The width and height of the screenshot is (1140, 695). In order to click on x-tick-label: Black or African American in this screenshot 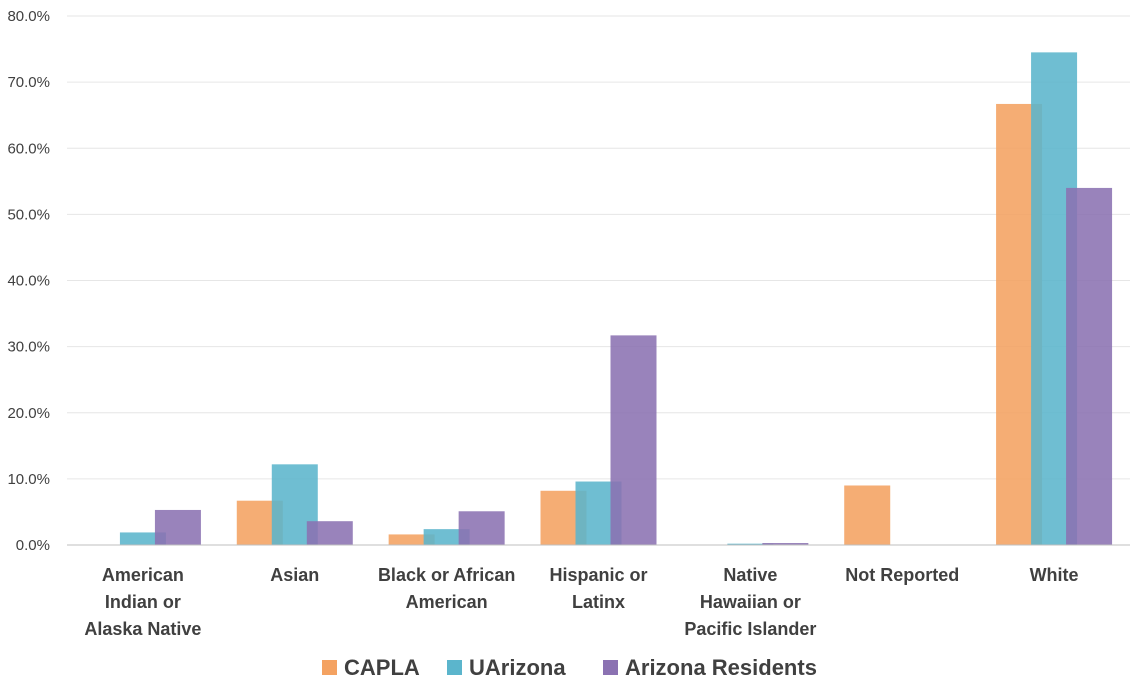, I will do `click(446, 588)`.